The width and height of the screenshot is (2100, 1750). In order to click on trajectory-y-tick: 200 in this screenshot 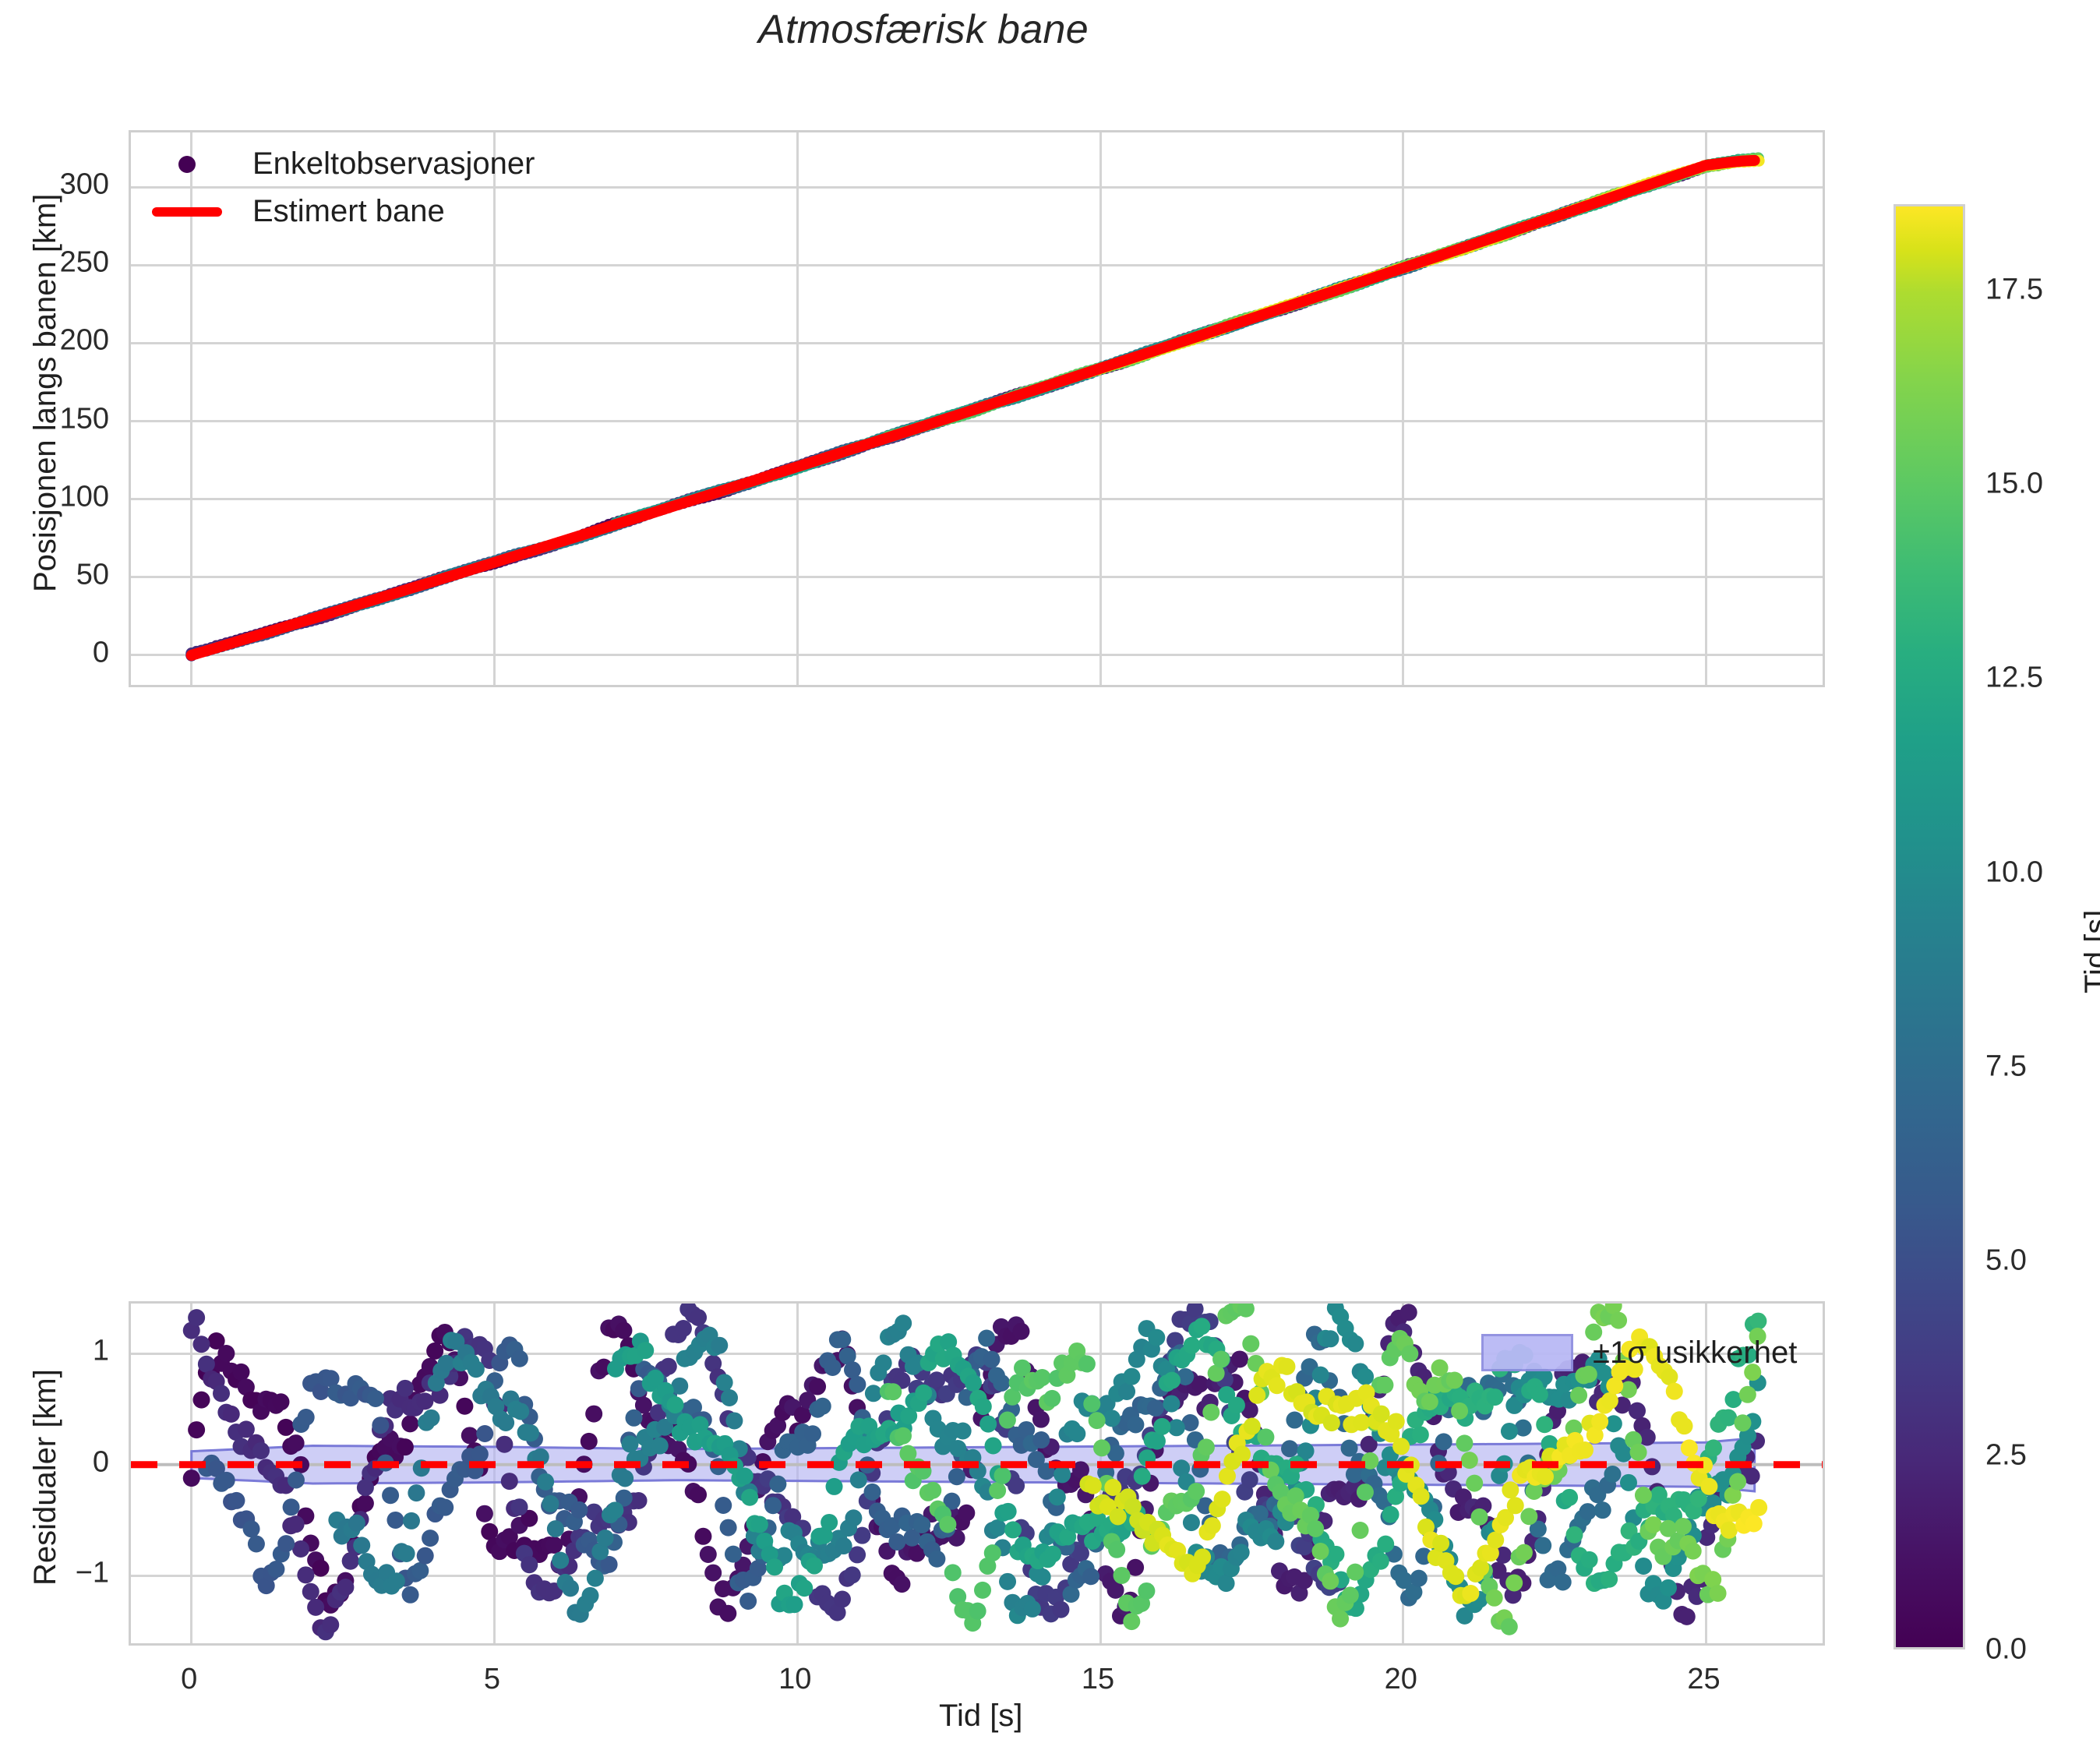, I will do `click(84, 340)`.